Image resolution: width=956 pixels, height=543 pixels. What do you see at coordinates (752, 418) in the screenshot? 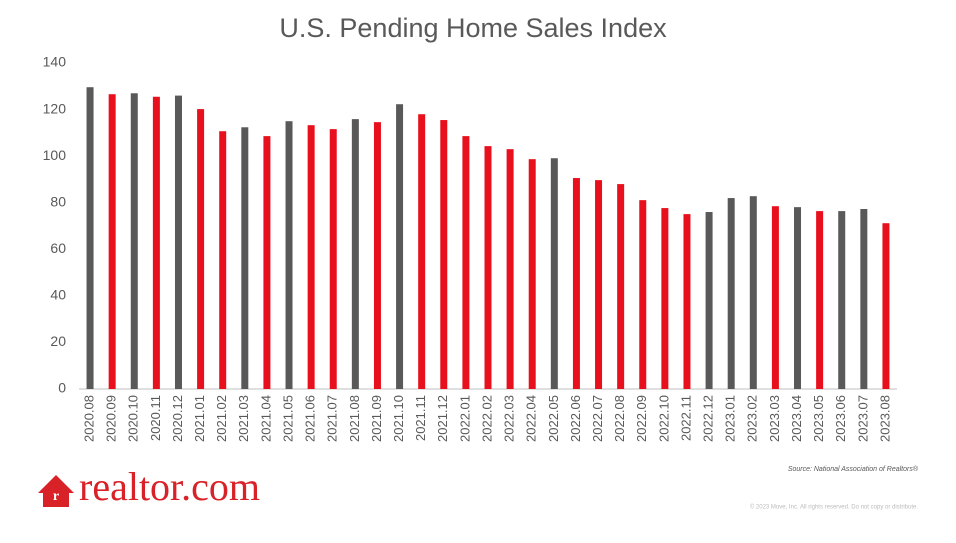
I see `x-tick-label: 2023.02` at bounding box center [752, 418].